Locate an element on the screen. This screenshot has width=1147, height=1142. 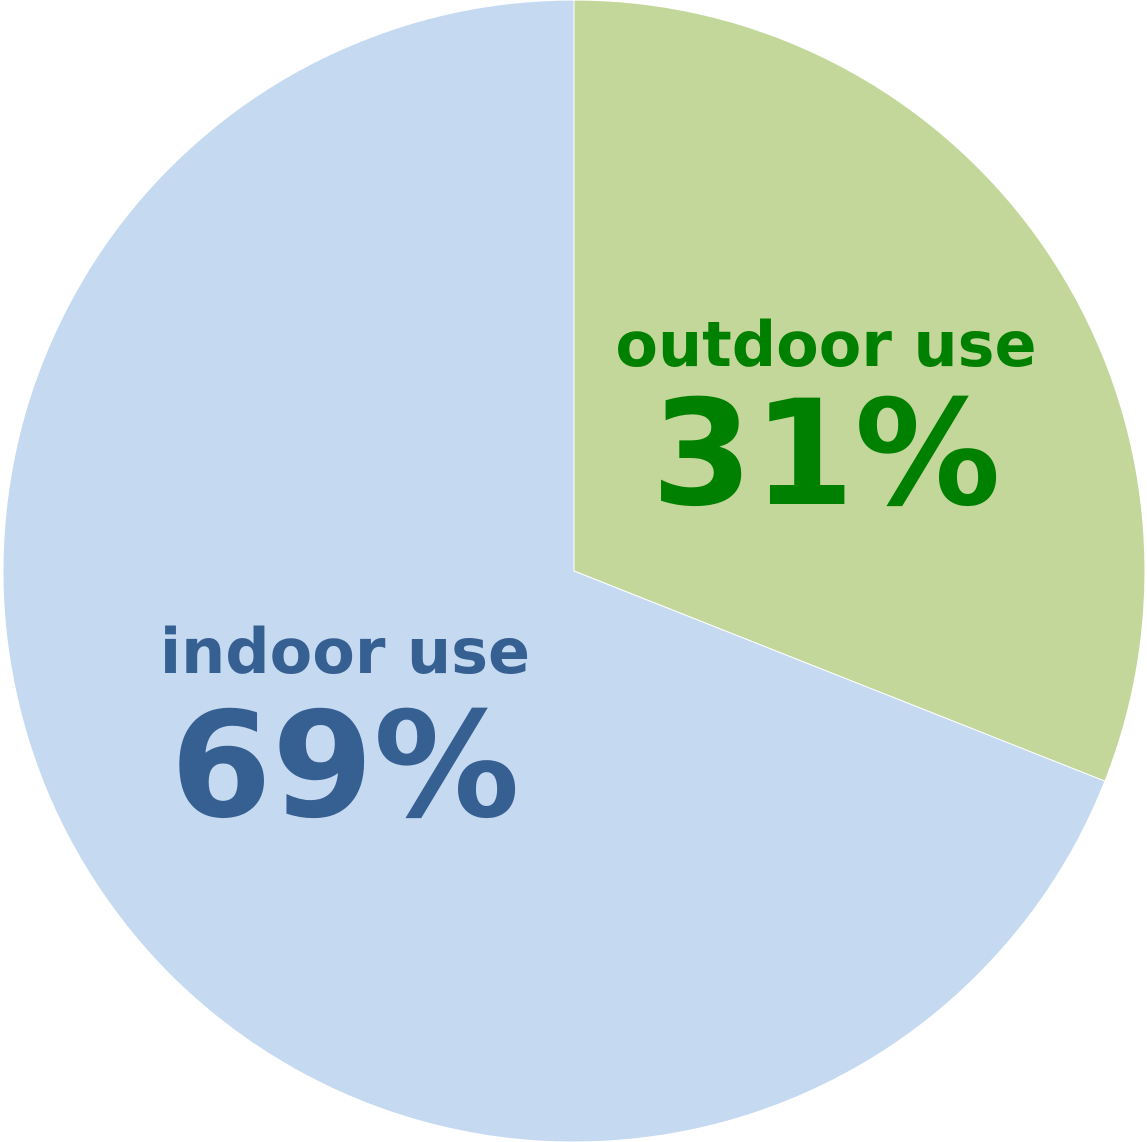
slice-value-outdoor-use: 31% is located at coordinates (825, 454).